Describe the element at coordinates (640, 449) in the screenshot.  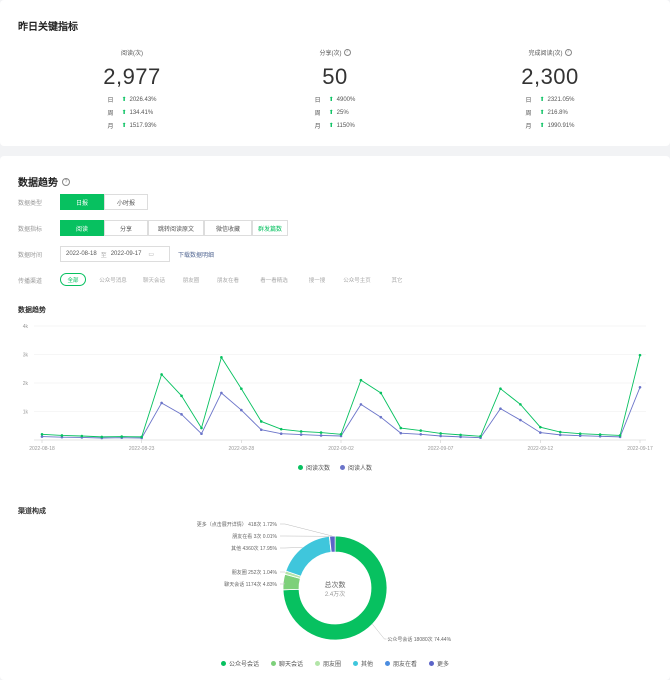
I see `x-tick-label: 2022-09-17` at that location.